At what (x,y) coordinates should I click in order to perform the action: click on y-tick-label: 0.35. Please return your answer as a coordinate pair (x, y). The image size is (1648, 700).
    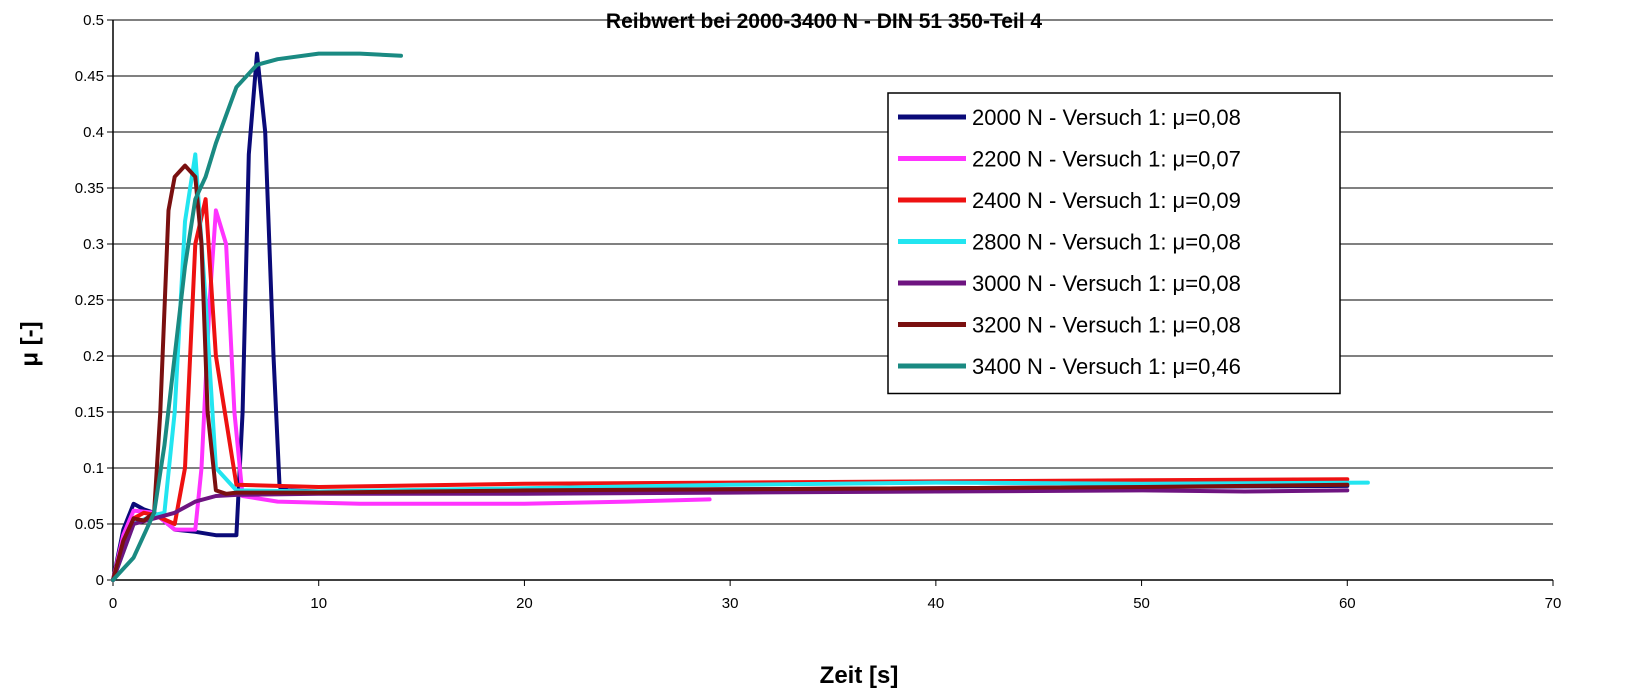
    Looking at the image, I should click on (89, 188).